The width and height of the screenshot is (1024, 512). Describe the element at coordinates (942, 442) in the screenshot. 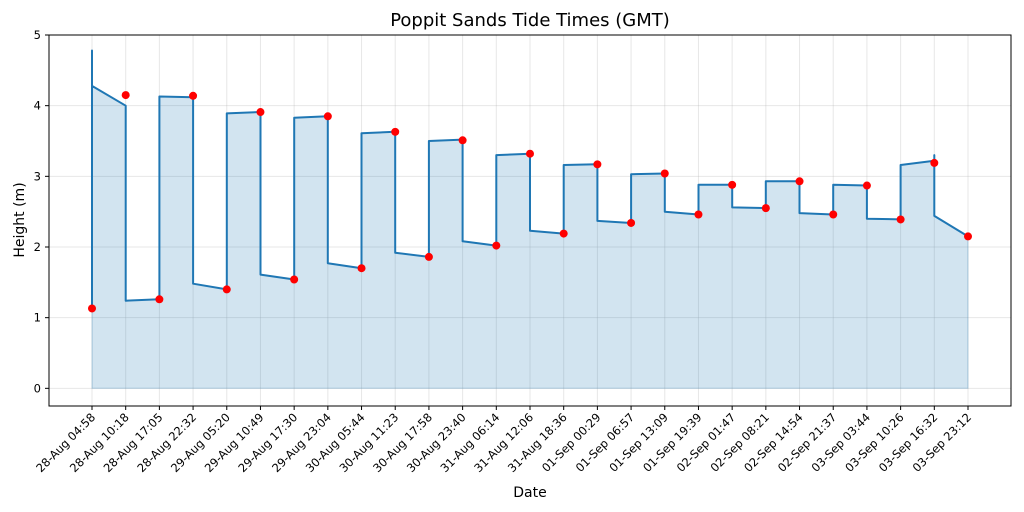

I see `x-tick-label: 03-Sep 23:12` at that location.